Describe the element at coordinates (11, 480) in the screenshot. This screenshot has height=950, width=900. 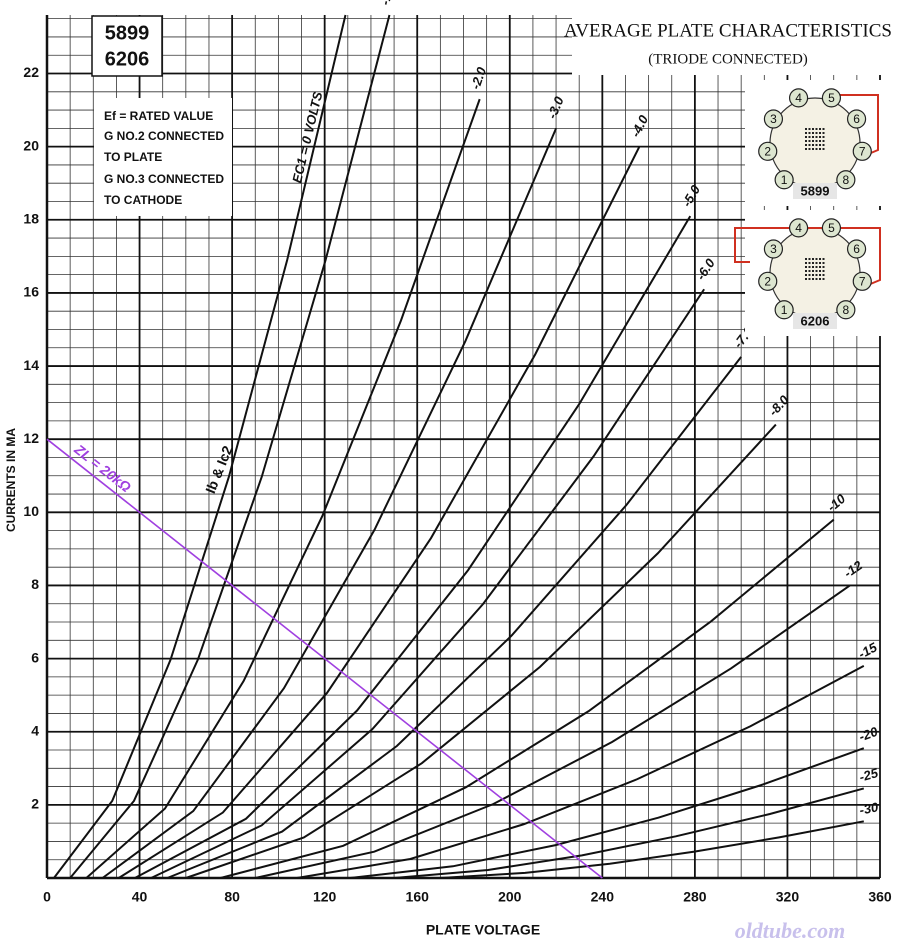
I see `y-axis-label: CURRENTS IN MA` at that location.